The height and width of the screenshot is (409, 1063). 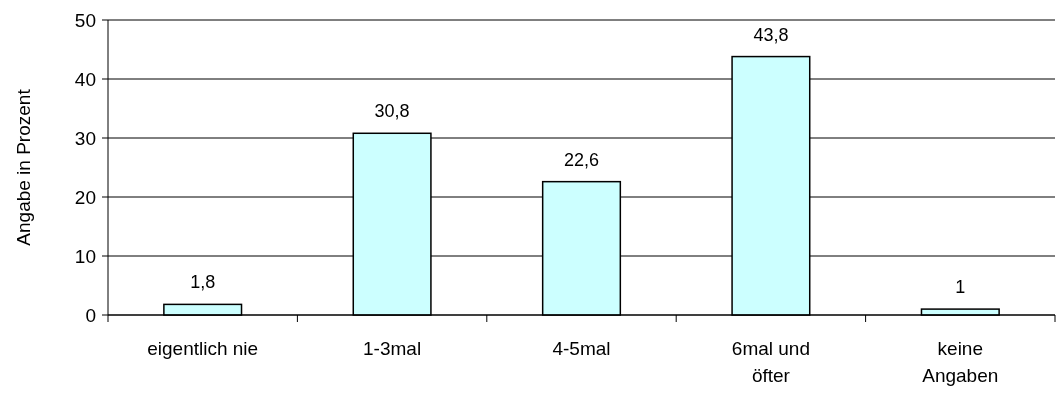 What do you see at coordinates (85, 138) in the screenshot?
I see `y-tick-label: 30` at bounding box center [85, 138].